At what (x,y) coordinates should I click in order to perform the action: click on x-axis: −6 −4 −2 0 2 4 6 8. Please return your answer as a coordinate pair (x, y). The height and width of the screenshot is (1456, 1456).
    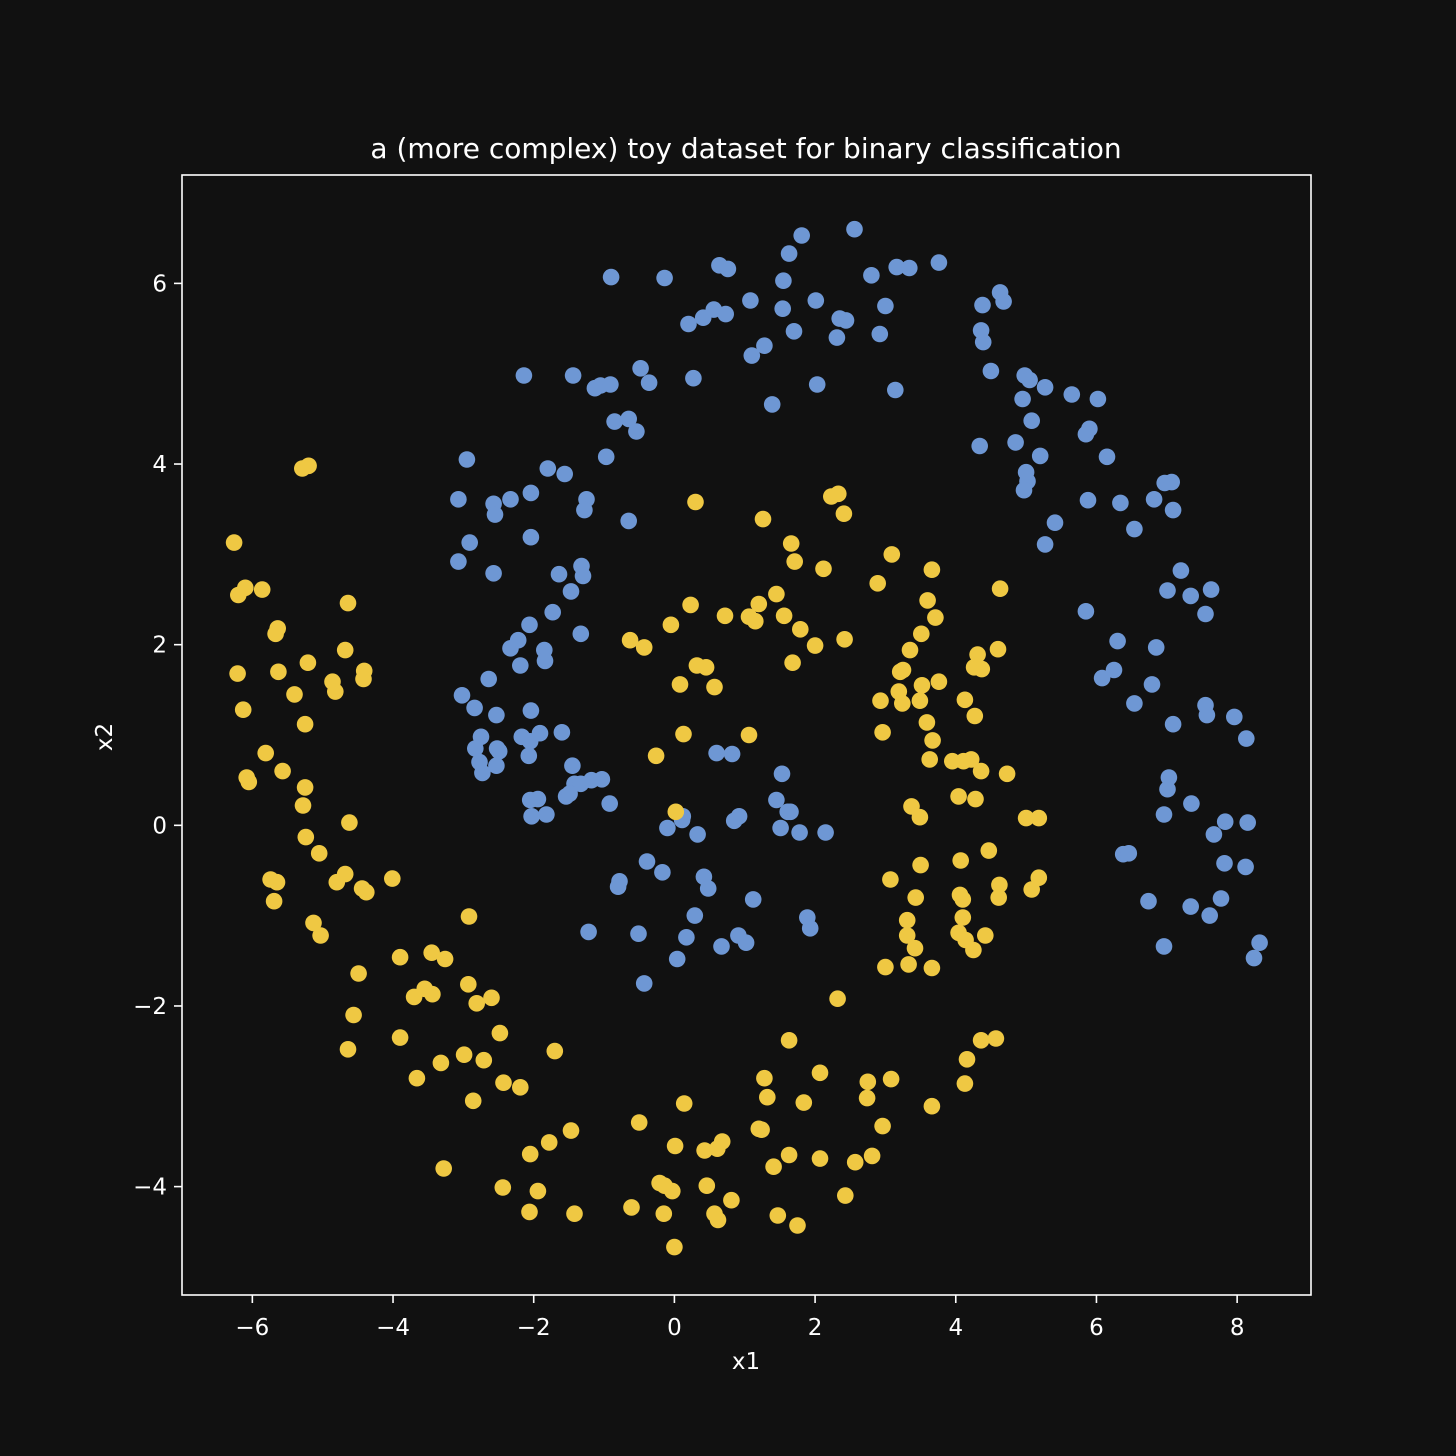
    Looking at the image, I should click on (739, 1318).